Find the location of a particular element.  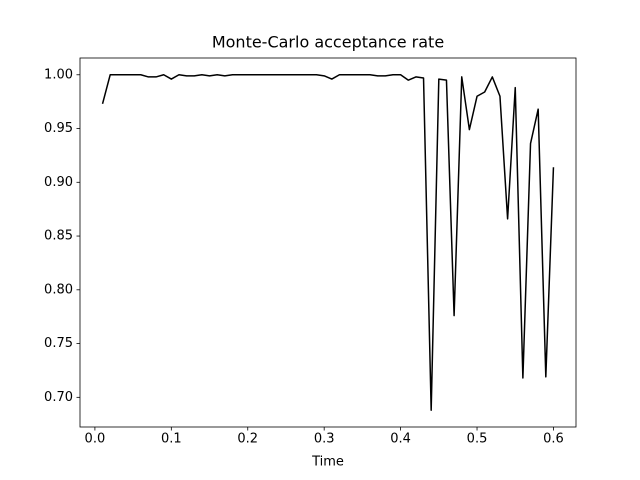

x-tick-label: 0.3 is located at coordinates (324, 439).